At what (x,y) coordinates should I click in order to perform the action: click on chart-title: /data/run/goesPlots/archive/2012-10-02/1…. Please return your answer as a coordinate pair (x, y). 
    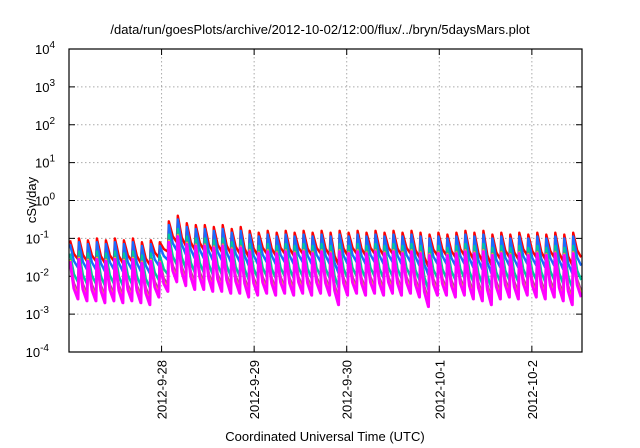
    Looking at the image, I should click on (320, 29).